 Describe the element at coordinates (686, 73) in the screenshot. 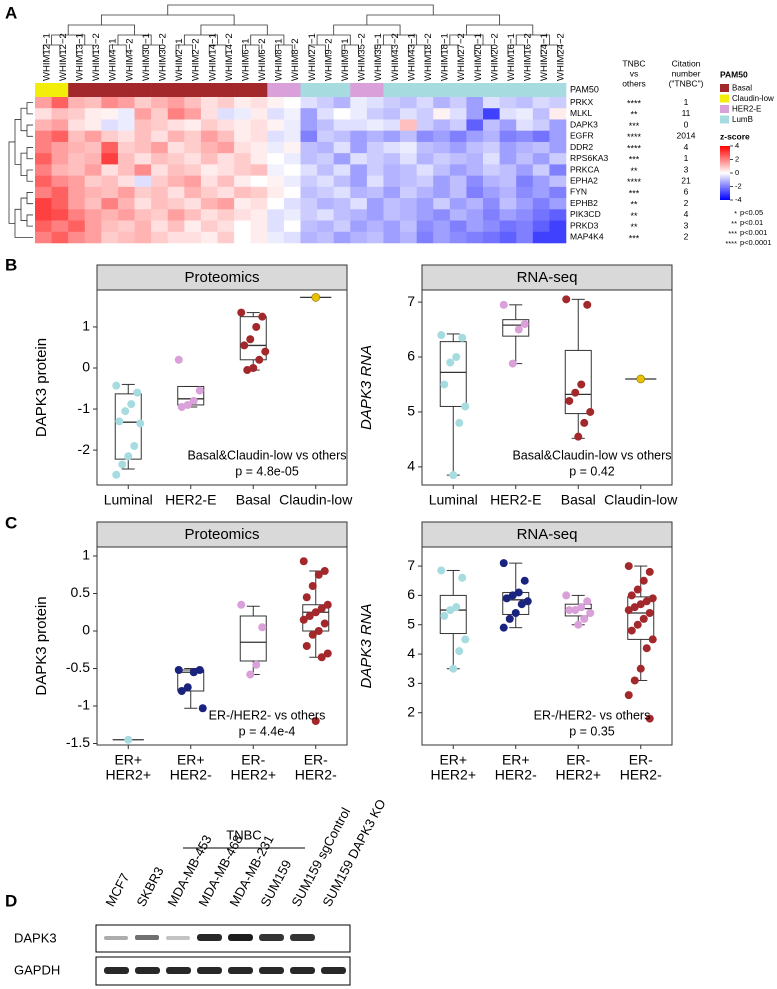

I see `column-header: number` at that location.